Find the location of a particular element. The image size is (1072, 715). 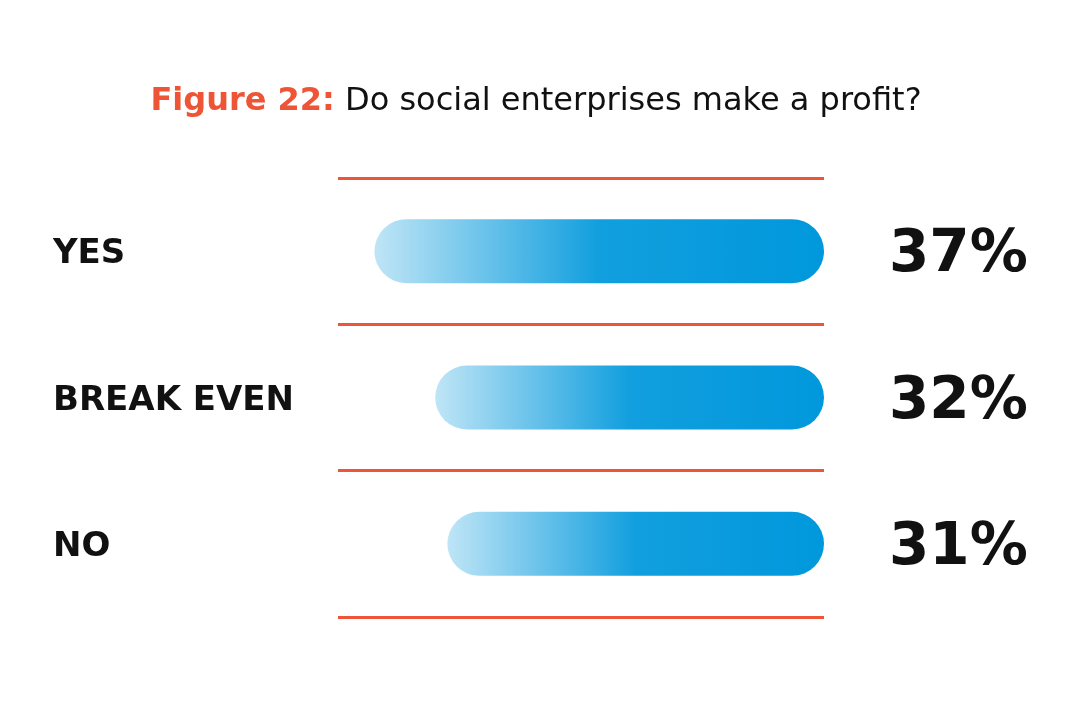

chart-title: Figure 22: Do social enterprises make a profit? is located at coordinates (536, 99).